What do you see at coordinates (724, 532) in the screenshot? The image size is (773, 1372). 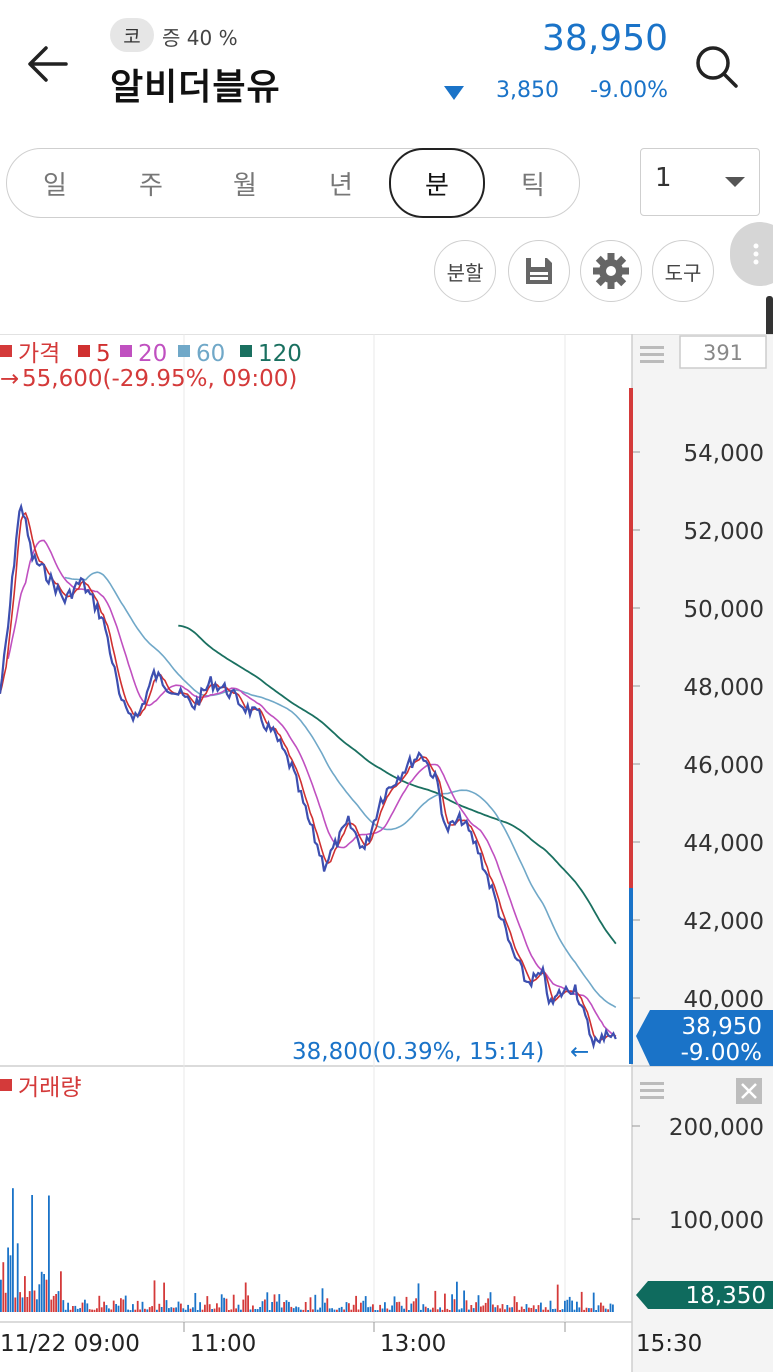 I see `price-tick-label: 52,000` at bounding box center [724, 532].